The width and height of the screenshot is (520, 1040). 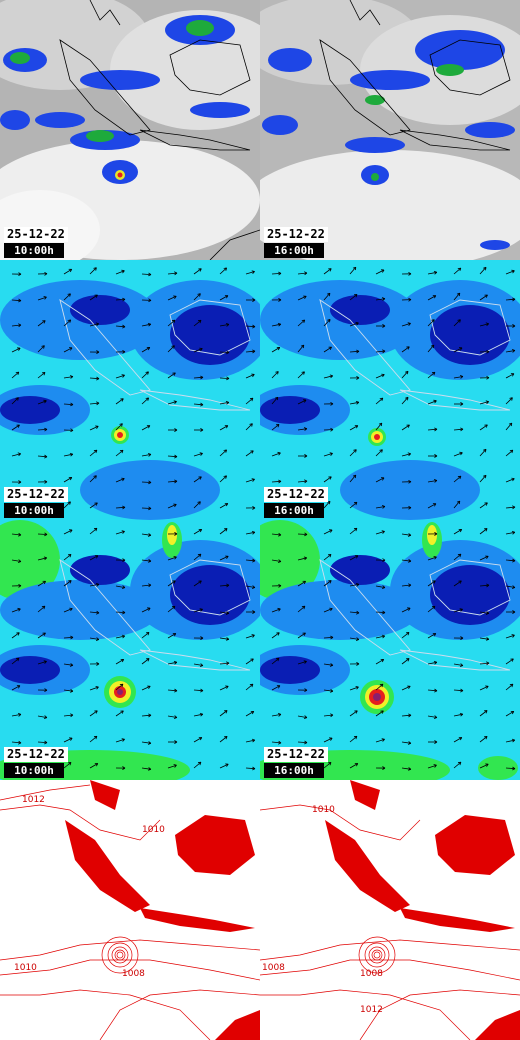 What do you see at coordinates (130, 130) in the screenshot?
I see `satellite-map` at bounding box center [130, 130].